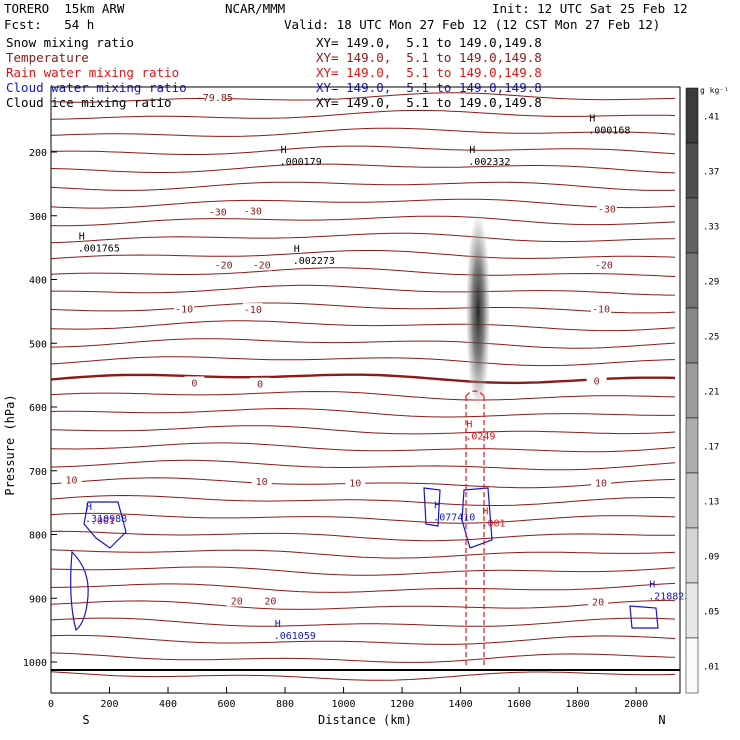 This screenshot has width=740, height=740. What do you see at coordinates (578, 704) in the screenshot?
I see `x-tick-label: 1800` at bounding box center [578, 704].